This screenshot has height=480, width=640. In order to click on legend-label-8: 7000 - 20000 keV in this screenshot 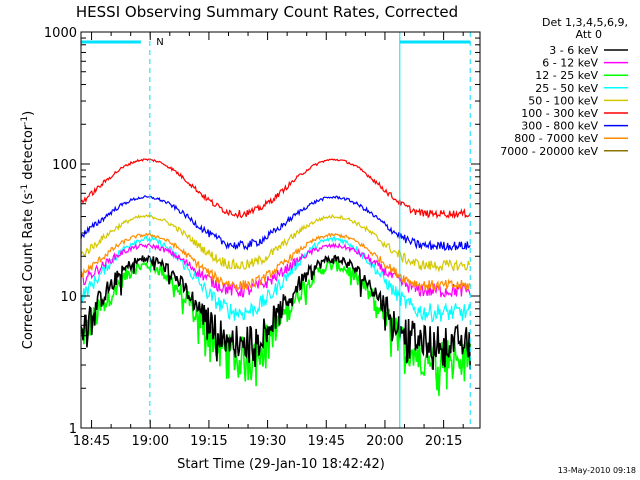, I will do `click(549, 151)`.